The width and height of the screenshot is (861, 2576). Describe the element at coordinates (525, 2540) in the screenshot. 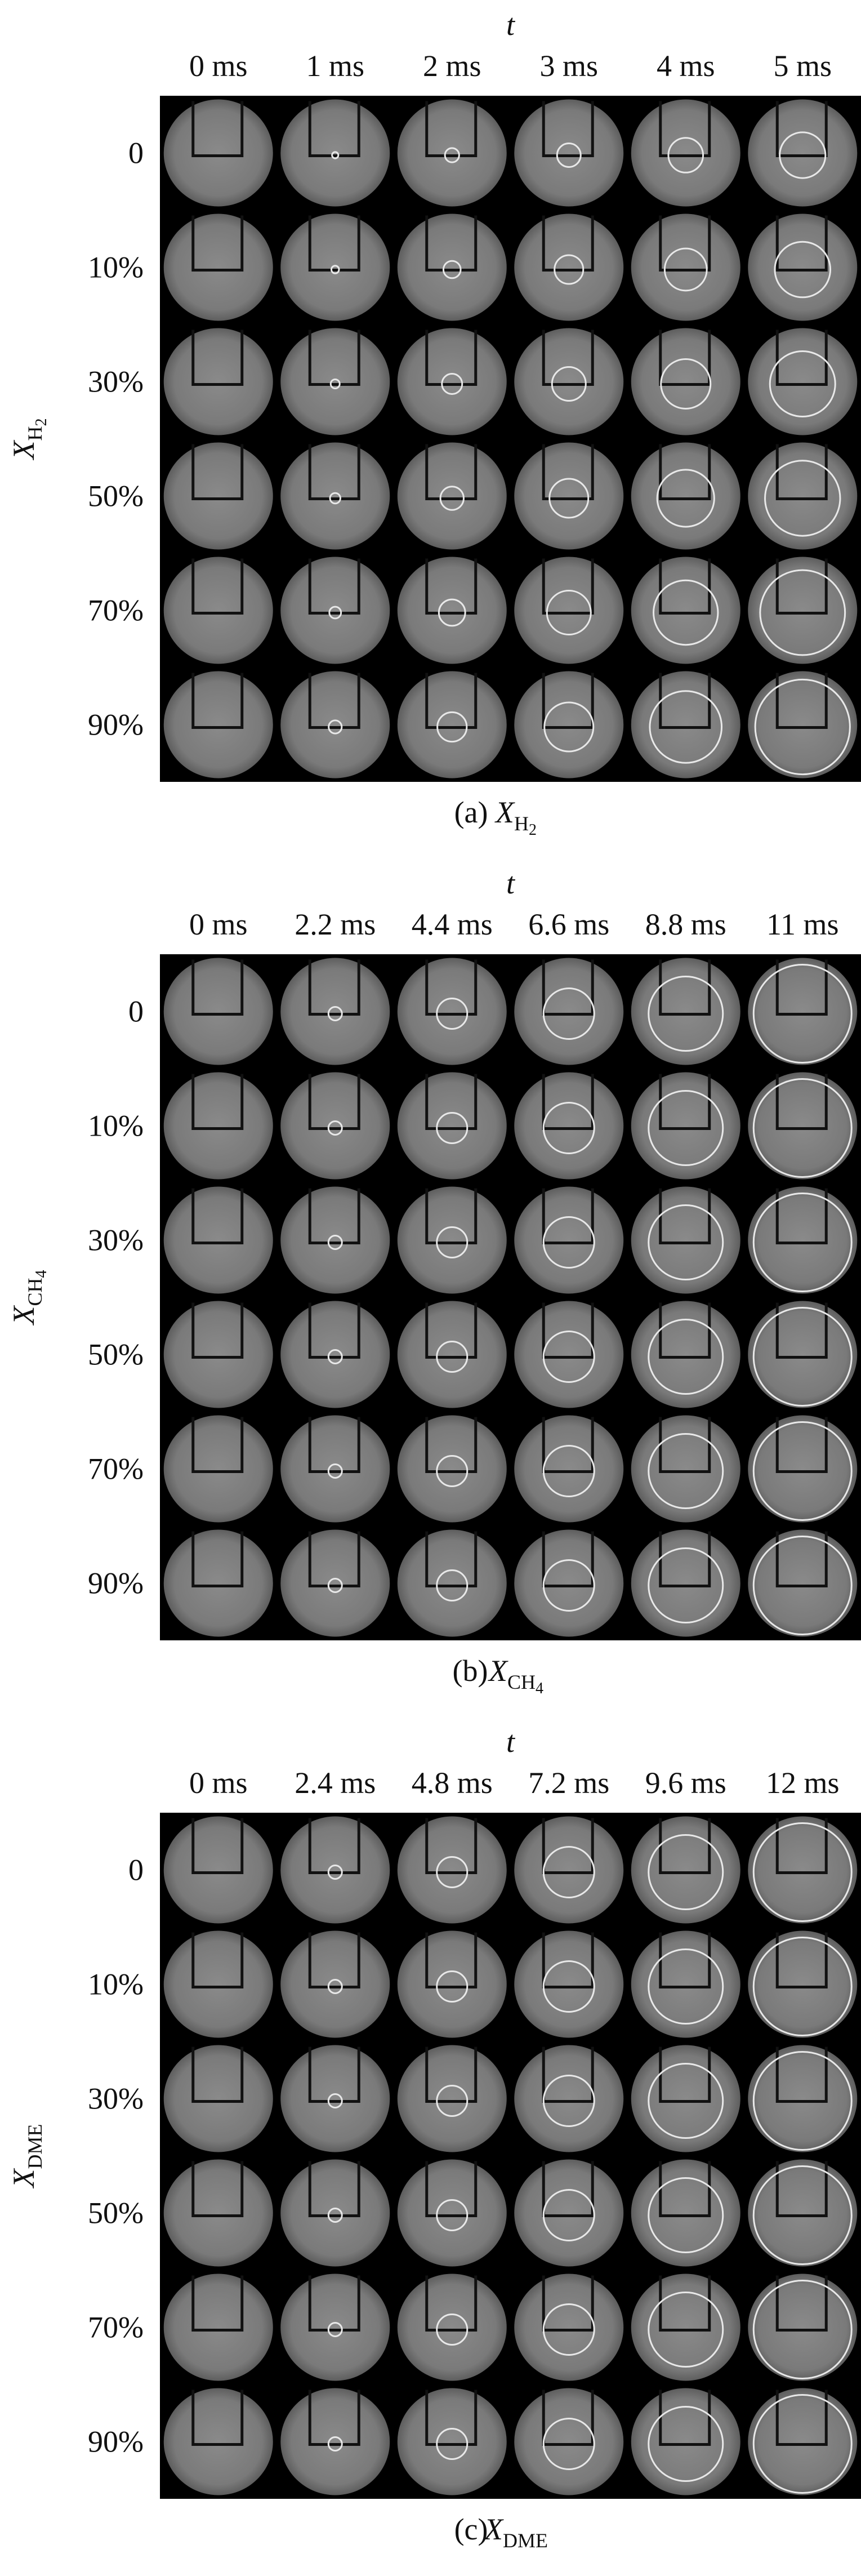

I see `subscript: DME` at that location.